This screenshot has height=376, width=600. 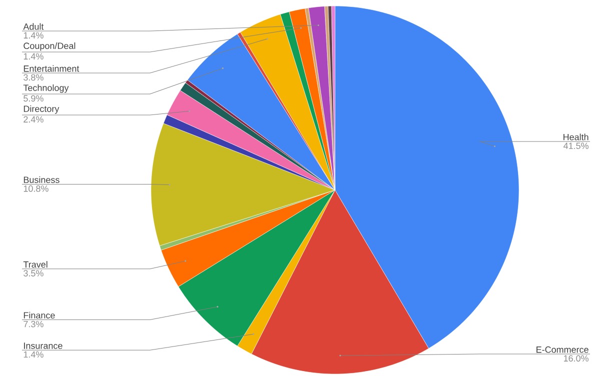 I want to click on slice-label: Travel, so click(x=35, y=264).